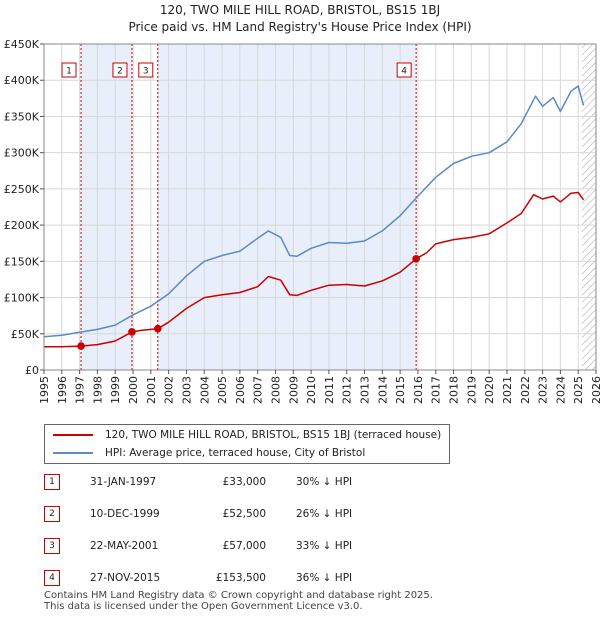 The height and width of the screenshot is (620, 600). I want to click on transaction-date: 31-JAN-1997, so click(123, 482).